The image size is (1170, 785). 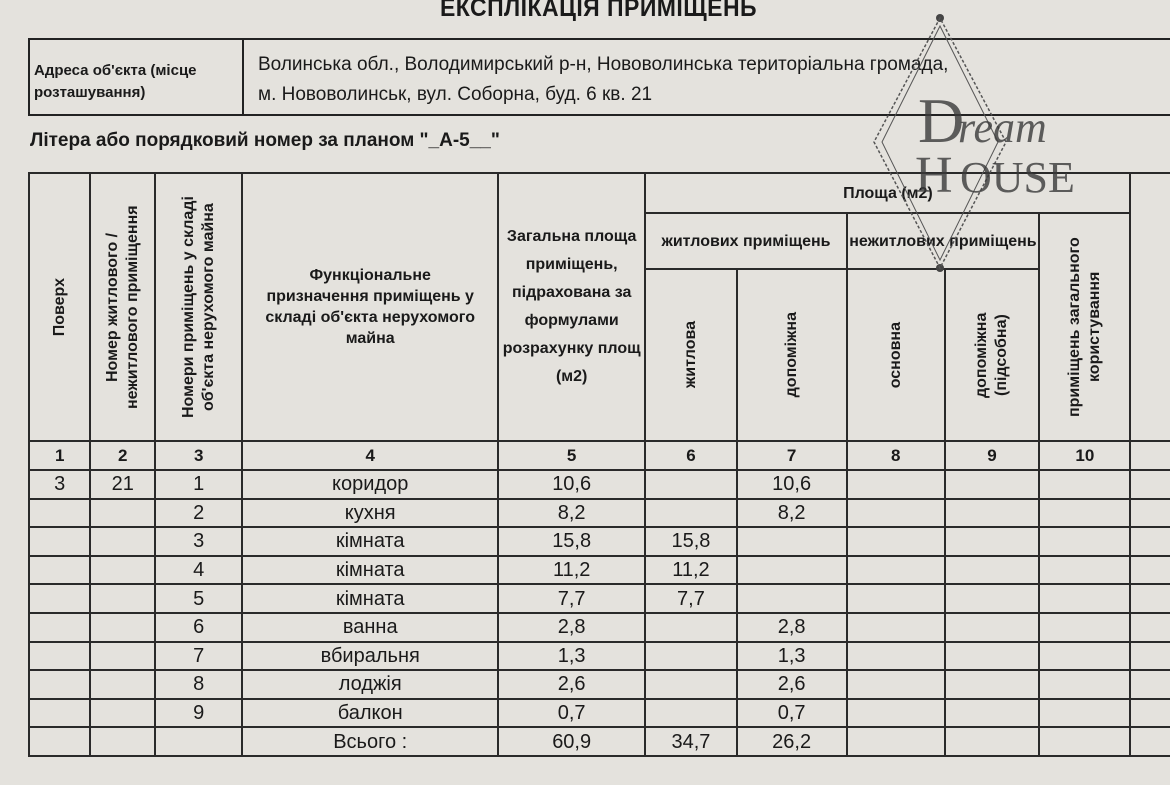 I want to click on address-label: Адреса об'єкта (місце розташування), so click(x=137, y=77).